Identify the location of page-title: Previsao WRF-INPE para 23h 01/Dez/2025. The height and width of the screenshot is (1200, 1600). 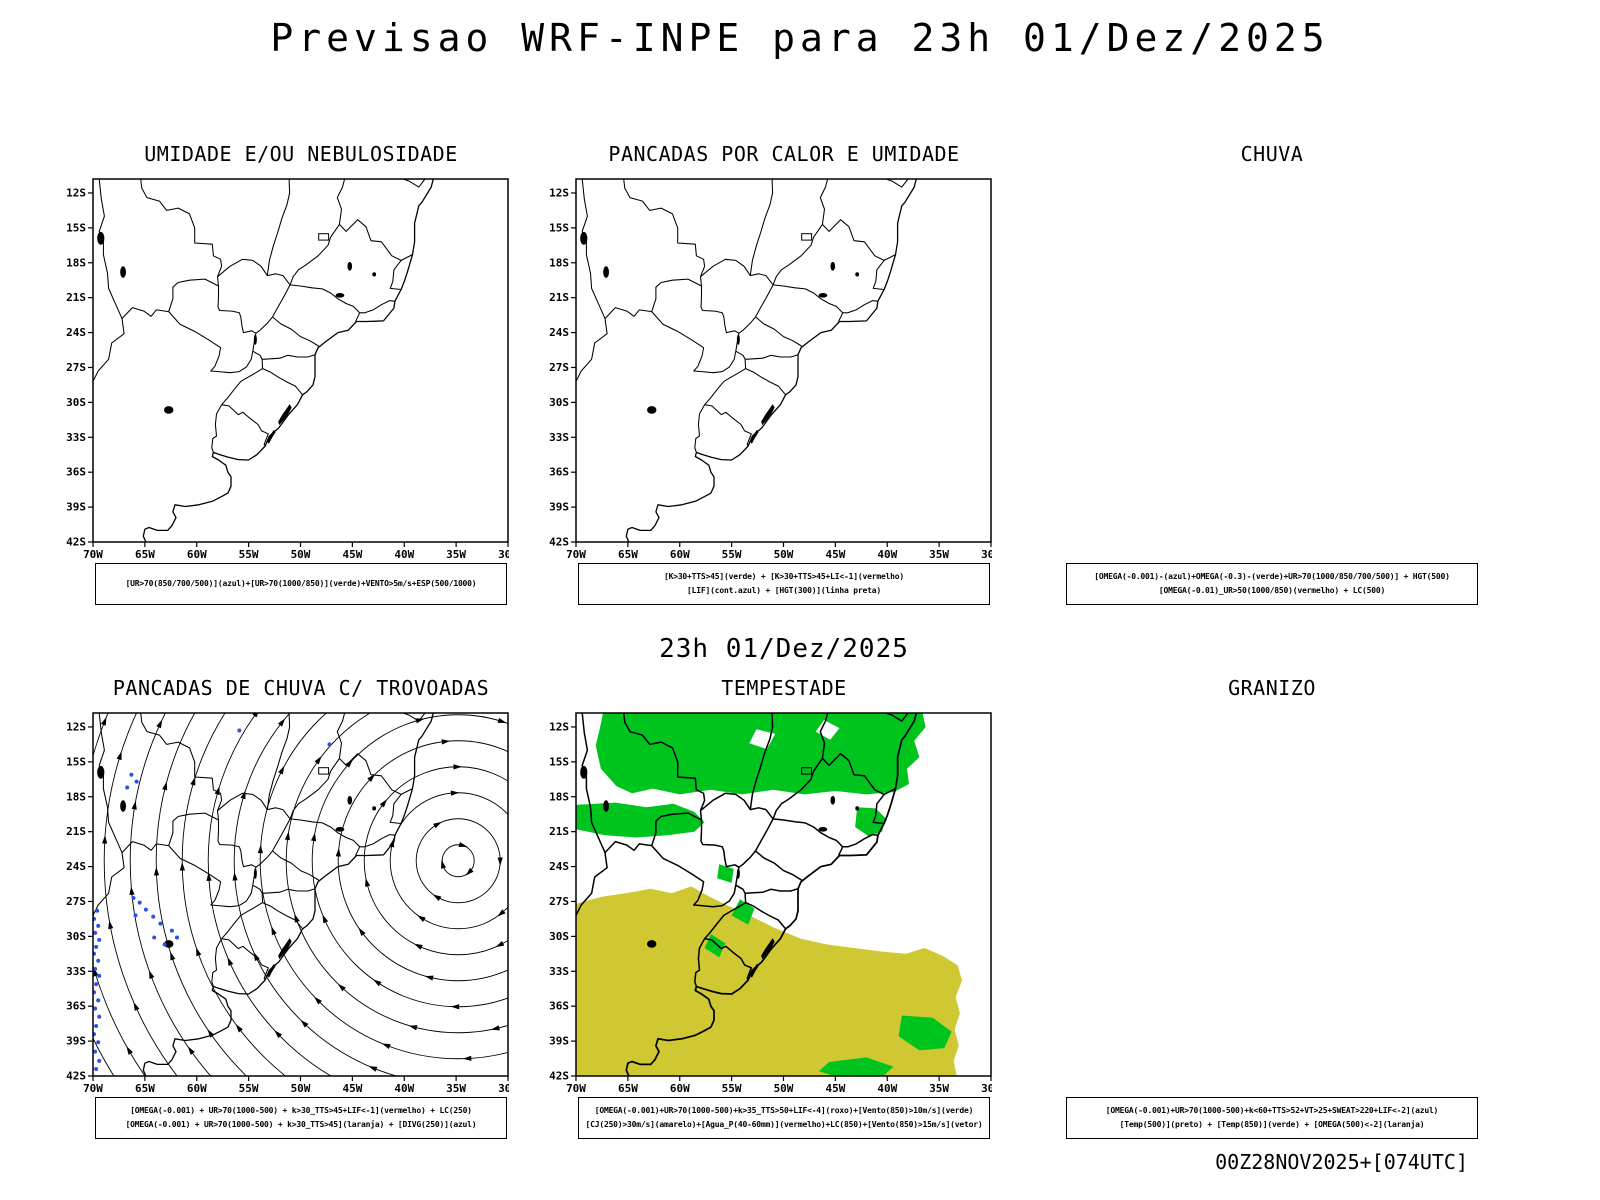
(800, 38).